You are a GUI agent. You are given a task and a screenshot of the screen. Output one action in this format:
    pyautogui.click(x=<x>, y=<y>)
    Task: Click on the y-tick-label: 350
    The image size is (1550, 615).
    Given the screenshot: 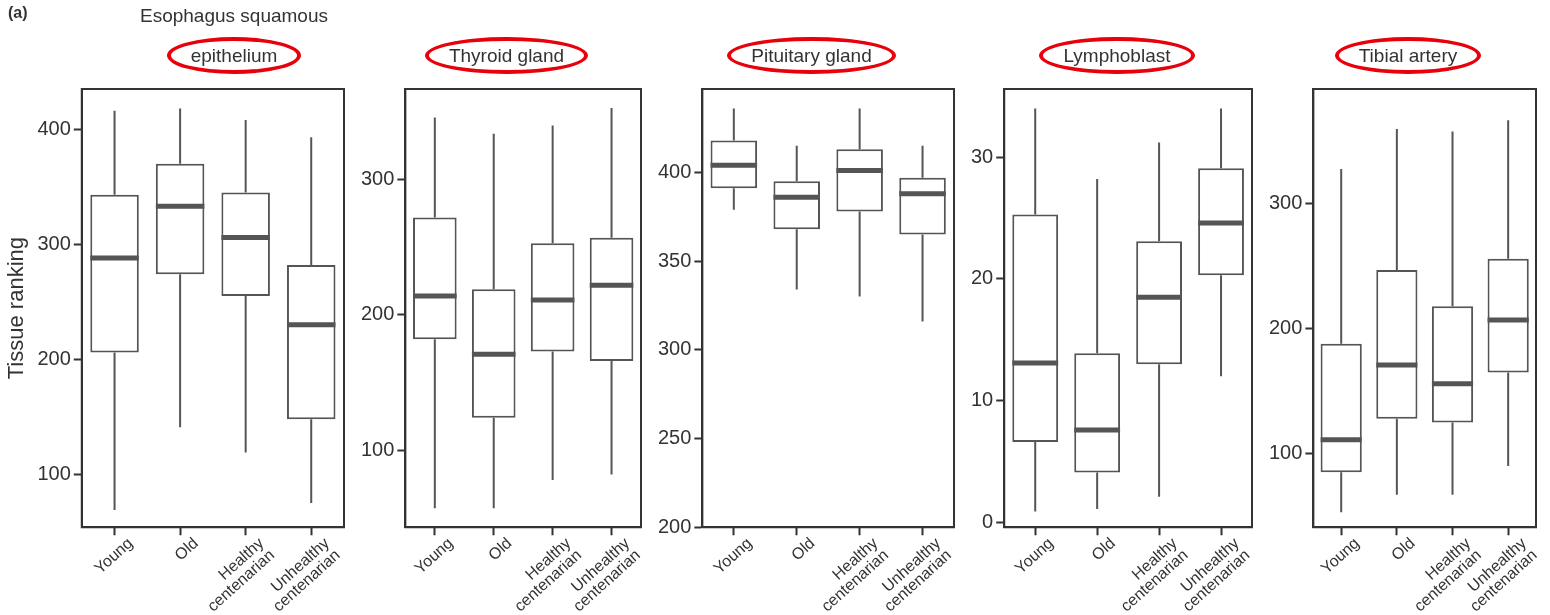 What is the action you would take?
    pyautogui.click(x=674, y=259)
    